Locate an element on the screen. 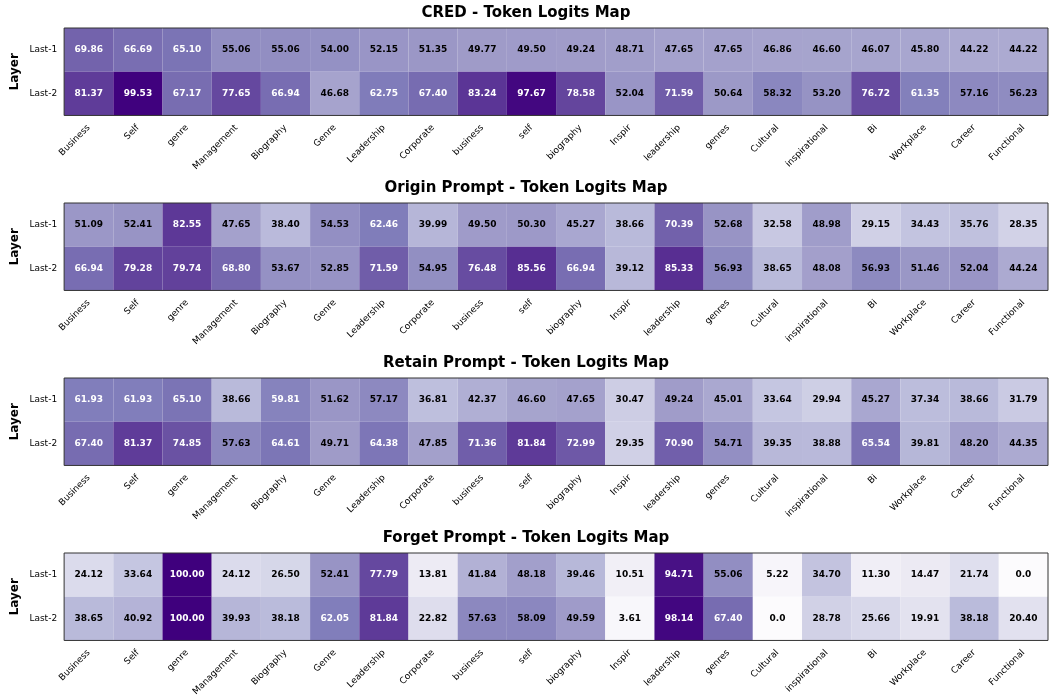 The width and height of the screenshot is (1050, 700). data-label: 64.61 is located at coordinates (285, 442).